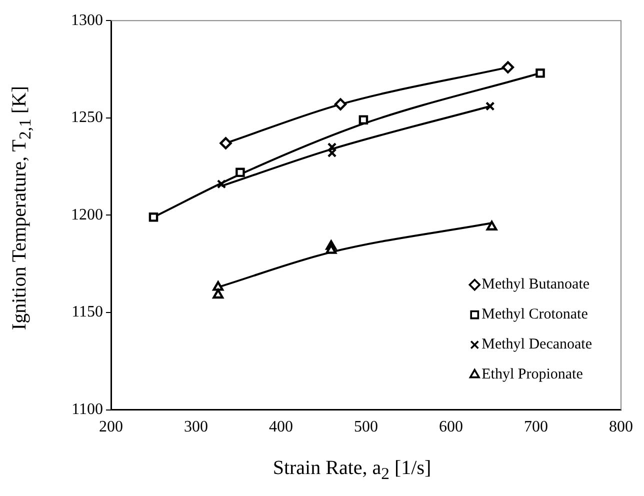 Image resolution: width=644 pixels, height=496 pixels. What do you see at coordinates (451, 427) in the screenshot?
I see `x-tick-label: 600` at bounding box center [451, 427].